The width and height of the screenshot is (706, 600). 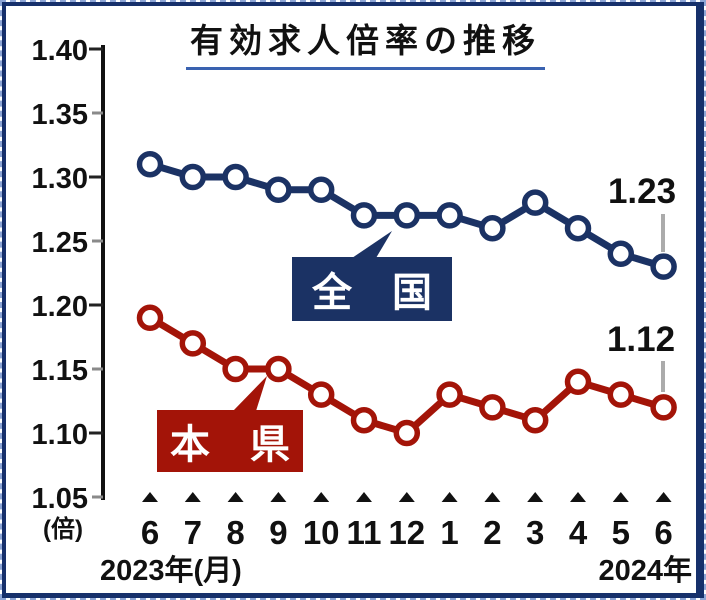 I want to click on x-month-label: 5, so click(x=621, y=532).